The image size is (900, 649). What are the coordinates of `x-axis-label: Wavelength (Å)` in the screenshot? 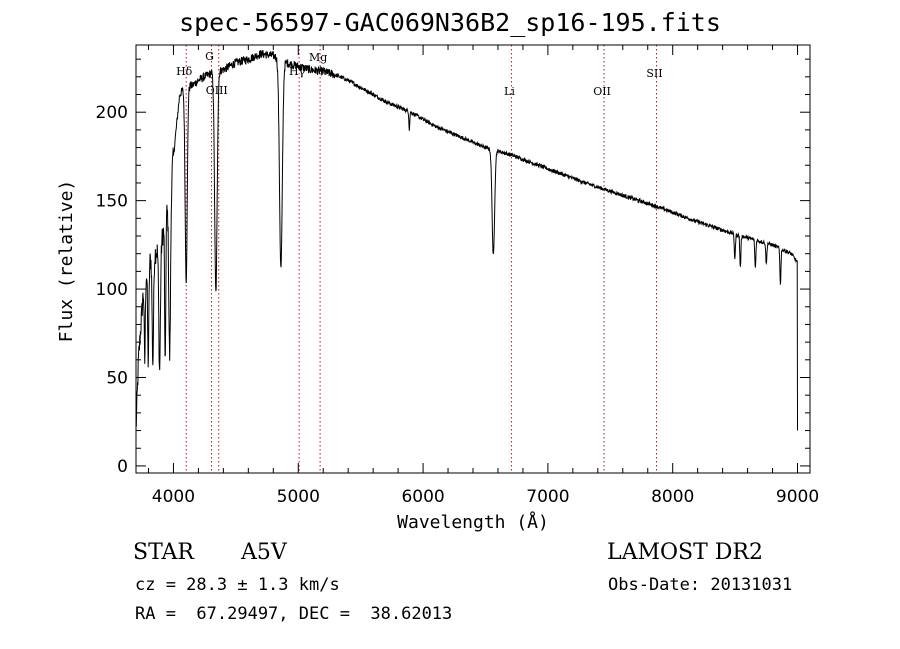 It's located at (473, 522).